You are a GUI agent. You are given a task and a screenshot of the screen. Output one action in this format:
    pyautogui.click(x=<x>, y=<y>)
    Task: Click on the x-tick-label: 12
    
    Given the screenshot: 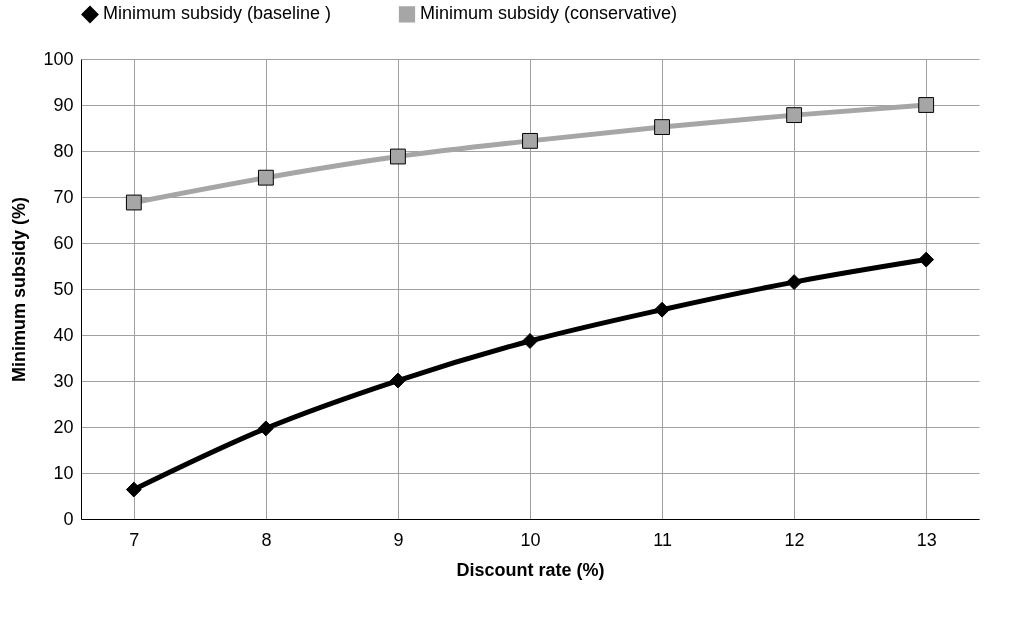 What is the action you would take?
    pyautogui.click(x=794, y=539)
    